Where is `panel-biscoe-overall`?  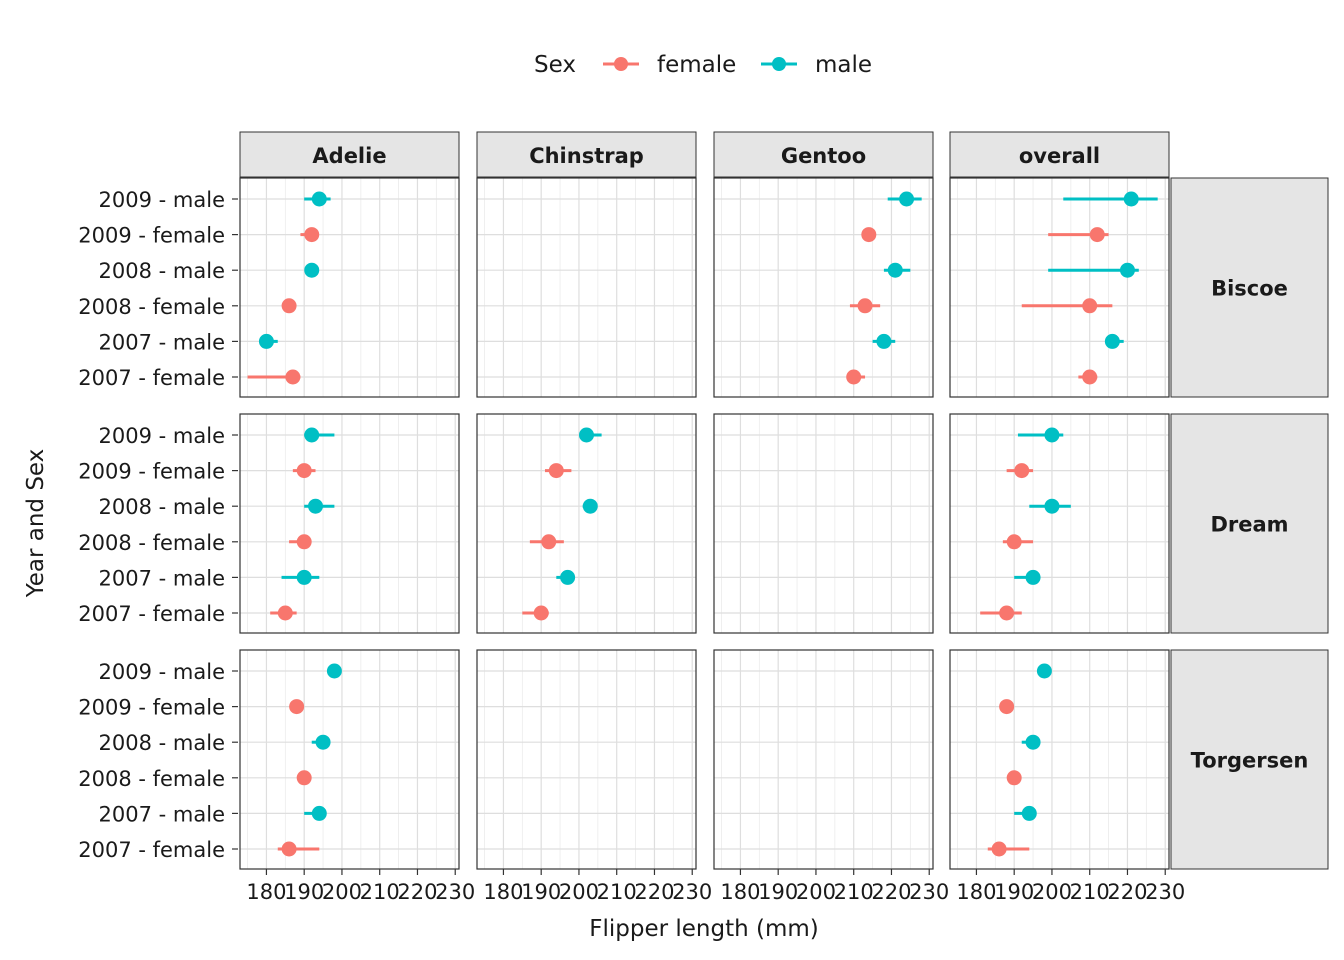
panel-biscoe-overall is located at coordinates (1059, 287).